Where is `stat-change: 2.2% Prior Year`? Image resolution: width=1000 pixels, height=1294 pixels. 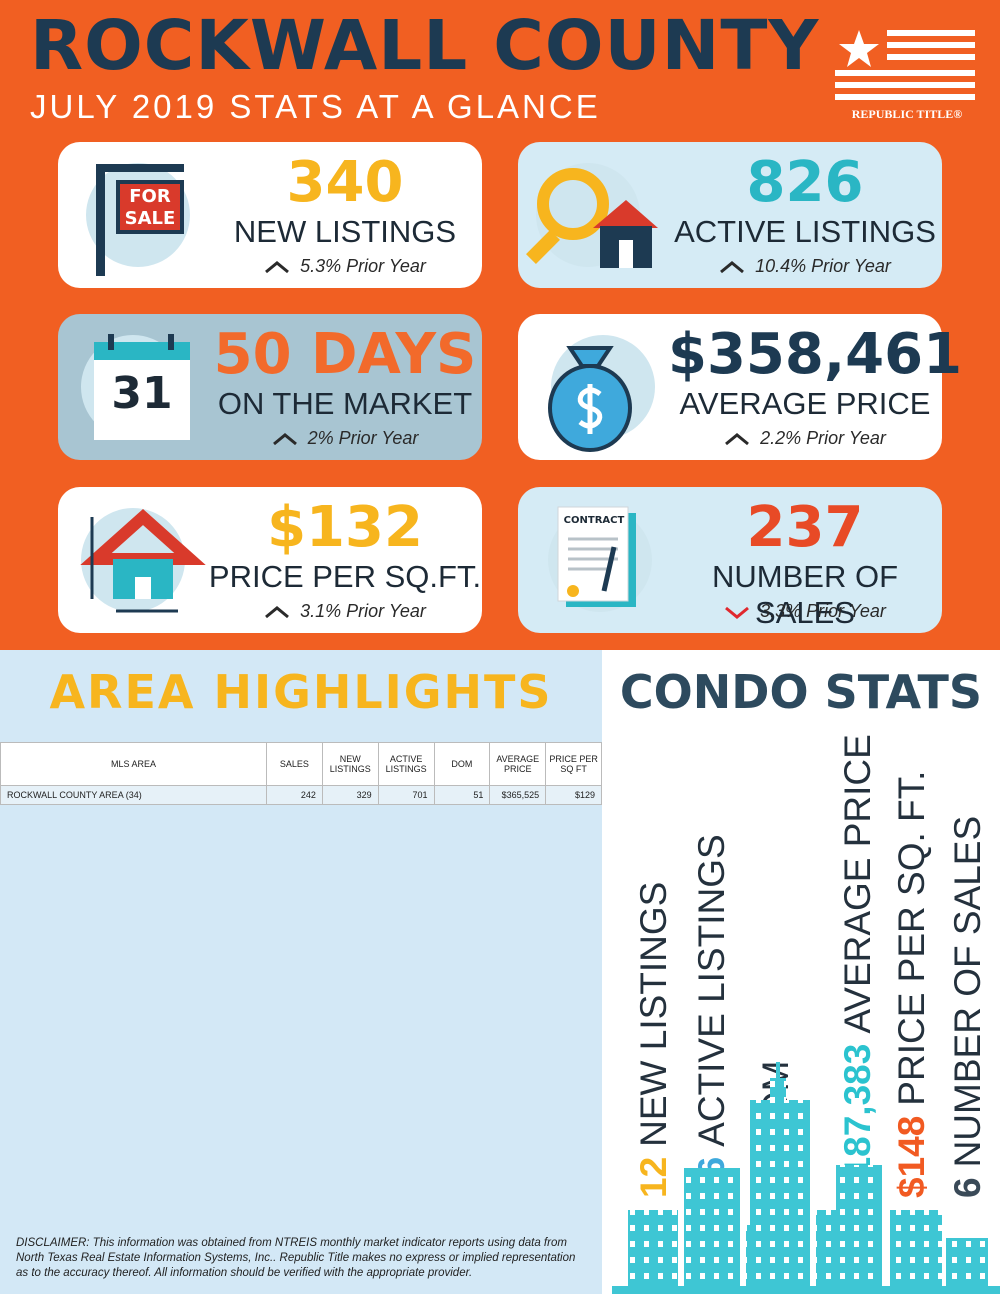
stat-change: 2.2% Prior Year is located at coordinates (805, 438).